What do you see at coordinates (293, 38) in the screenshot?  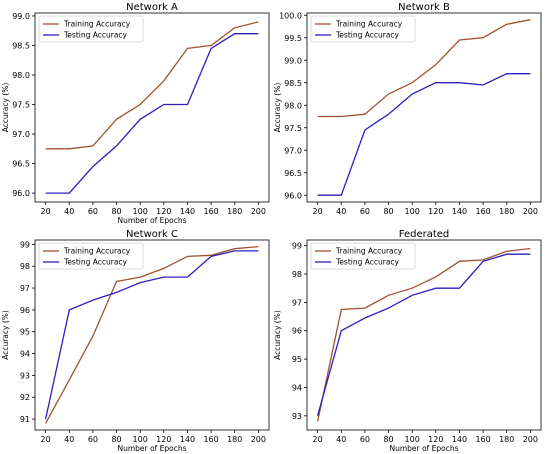 I see `y-tick-label: 99.5` at bounding box center [293, 38].